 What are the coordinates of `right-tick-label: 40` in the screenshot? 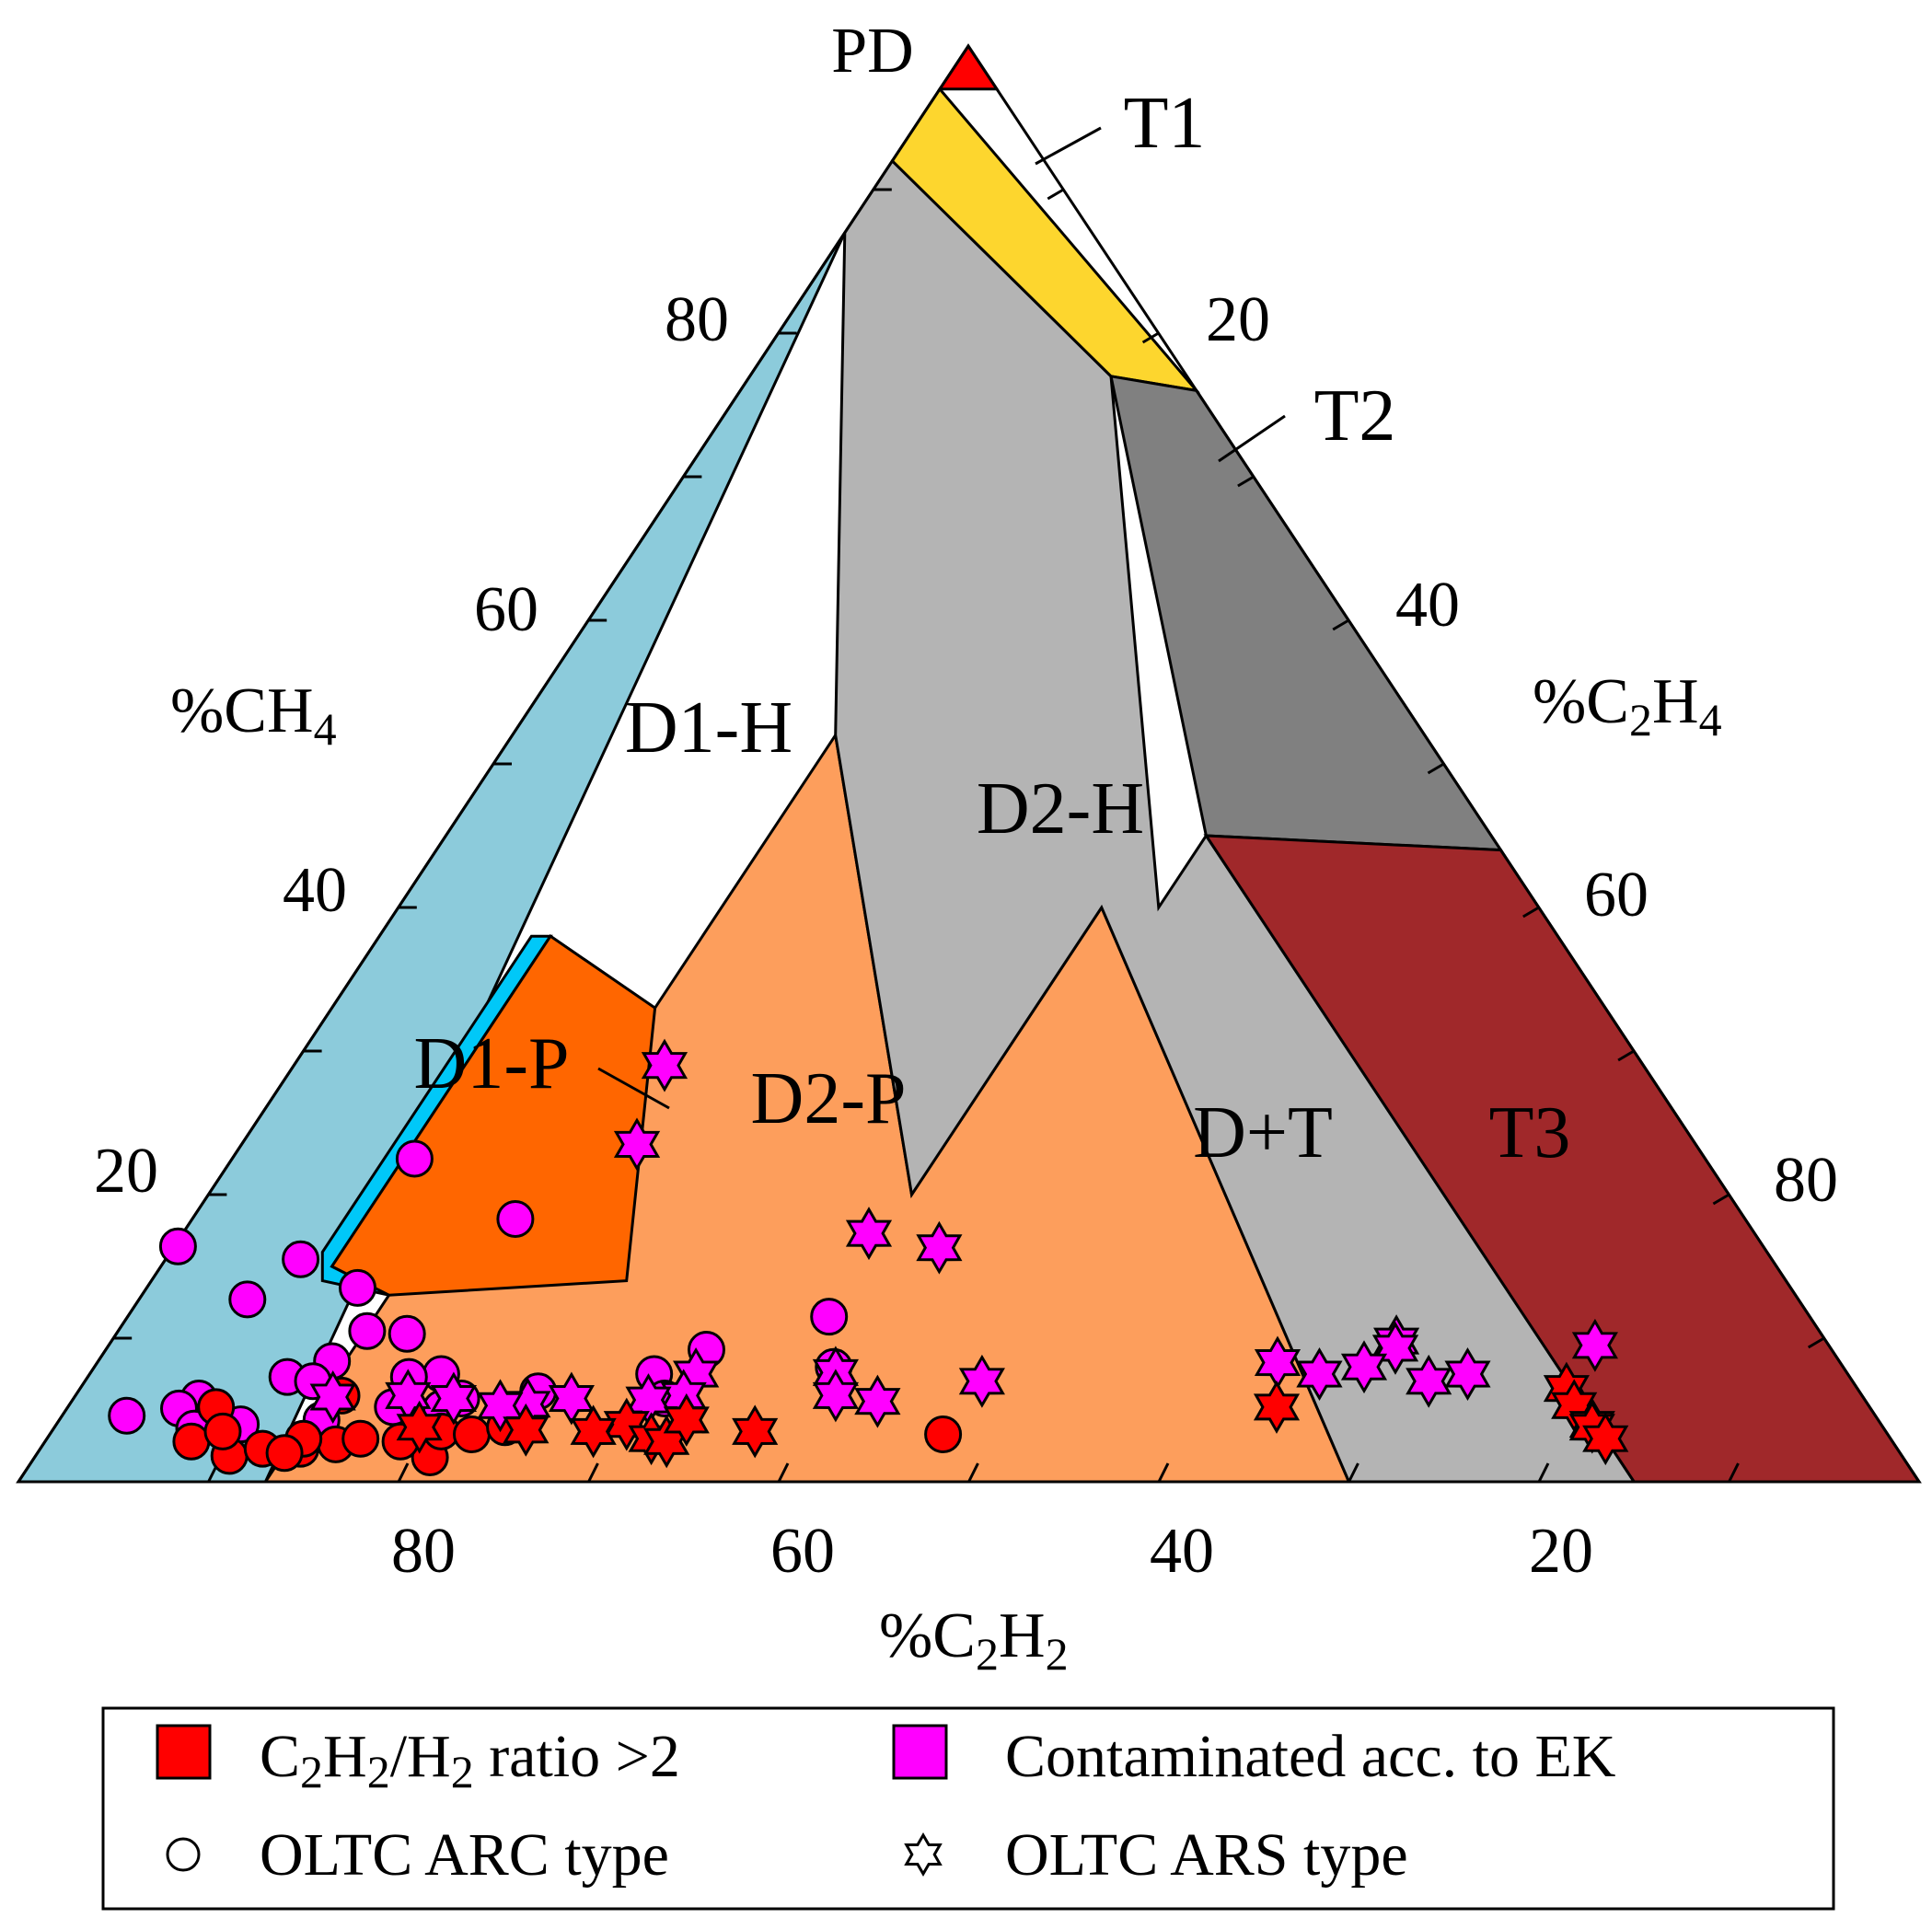 It's located at (1428, 605).